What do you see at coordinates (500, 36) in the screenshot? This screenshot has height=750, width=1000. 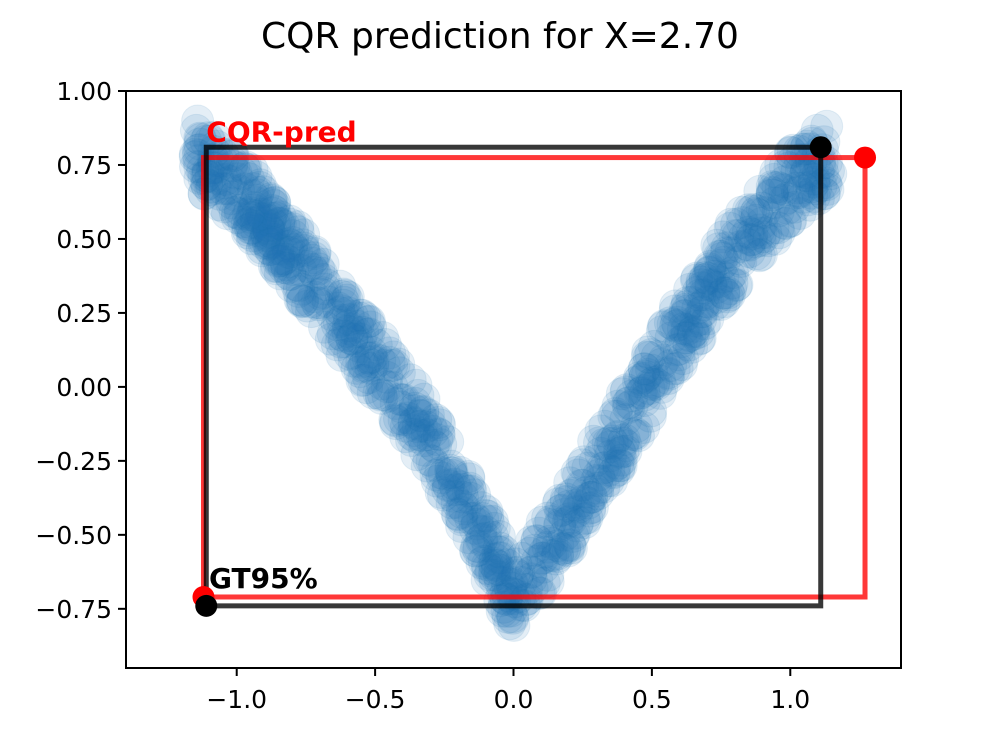 I see `chart-title: CQR prediction for X=2.70` at bounding box center [500, 36].